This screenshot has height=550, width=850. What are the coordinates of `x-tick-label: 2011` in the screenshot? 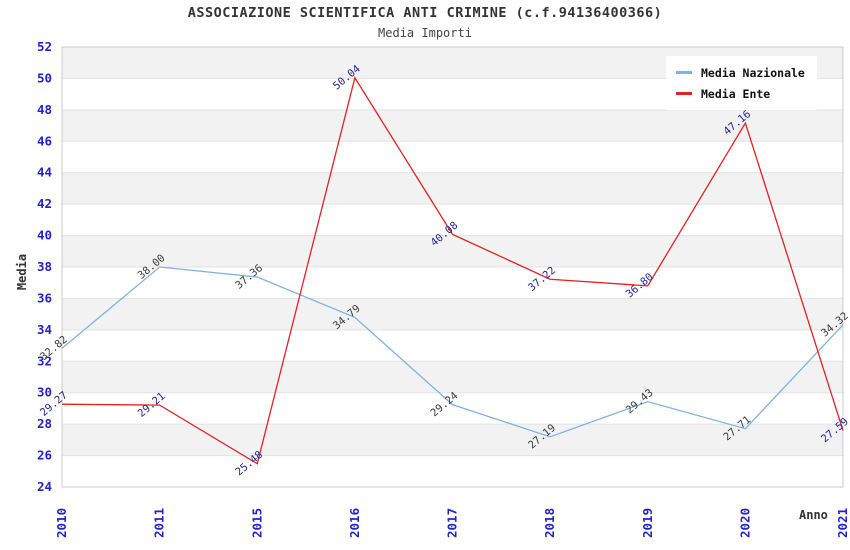 It's located at (159, 523).